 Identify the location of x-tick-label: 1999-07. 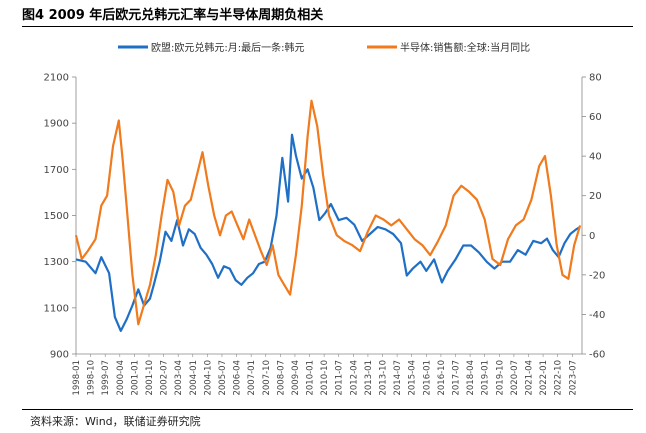
(106, 378).